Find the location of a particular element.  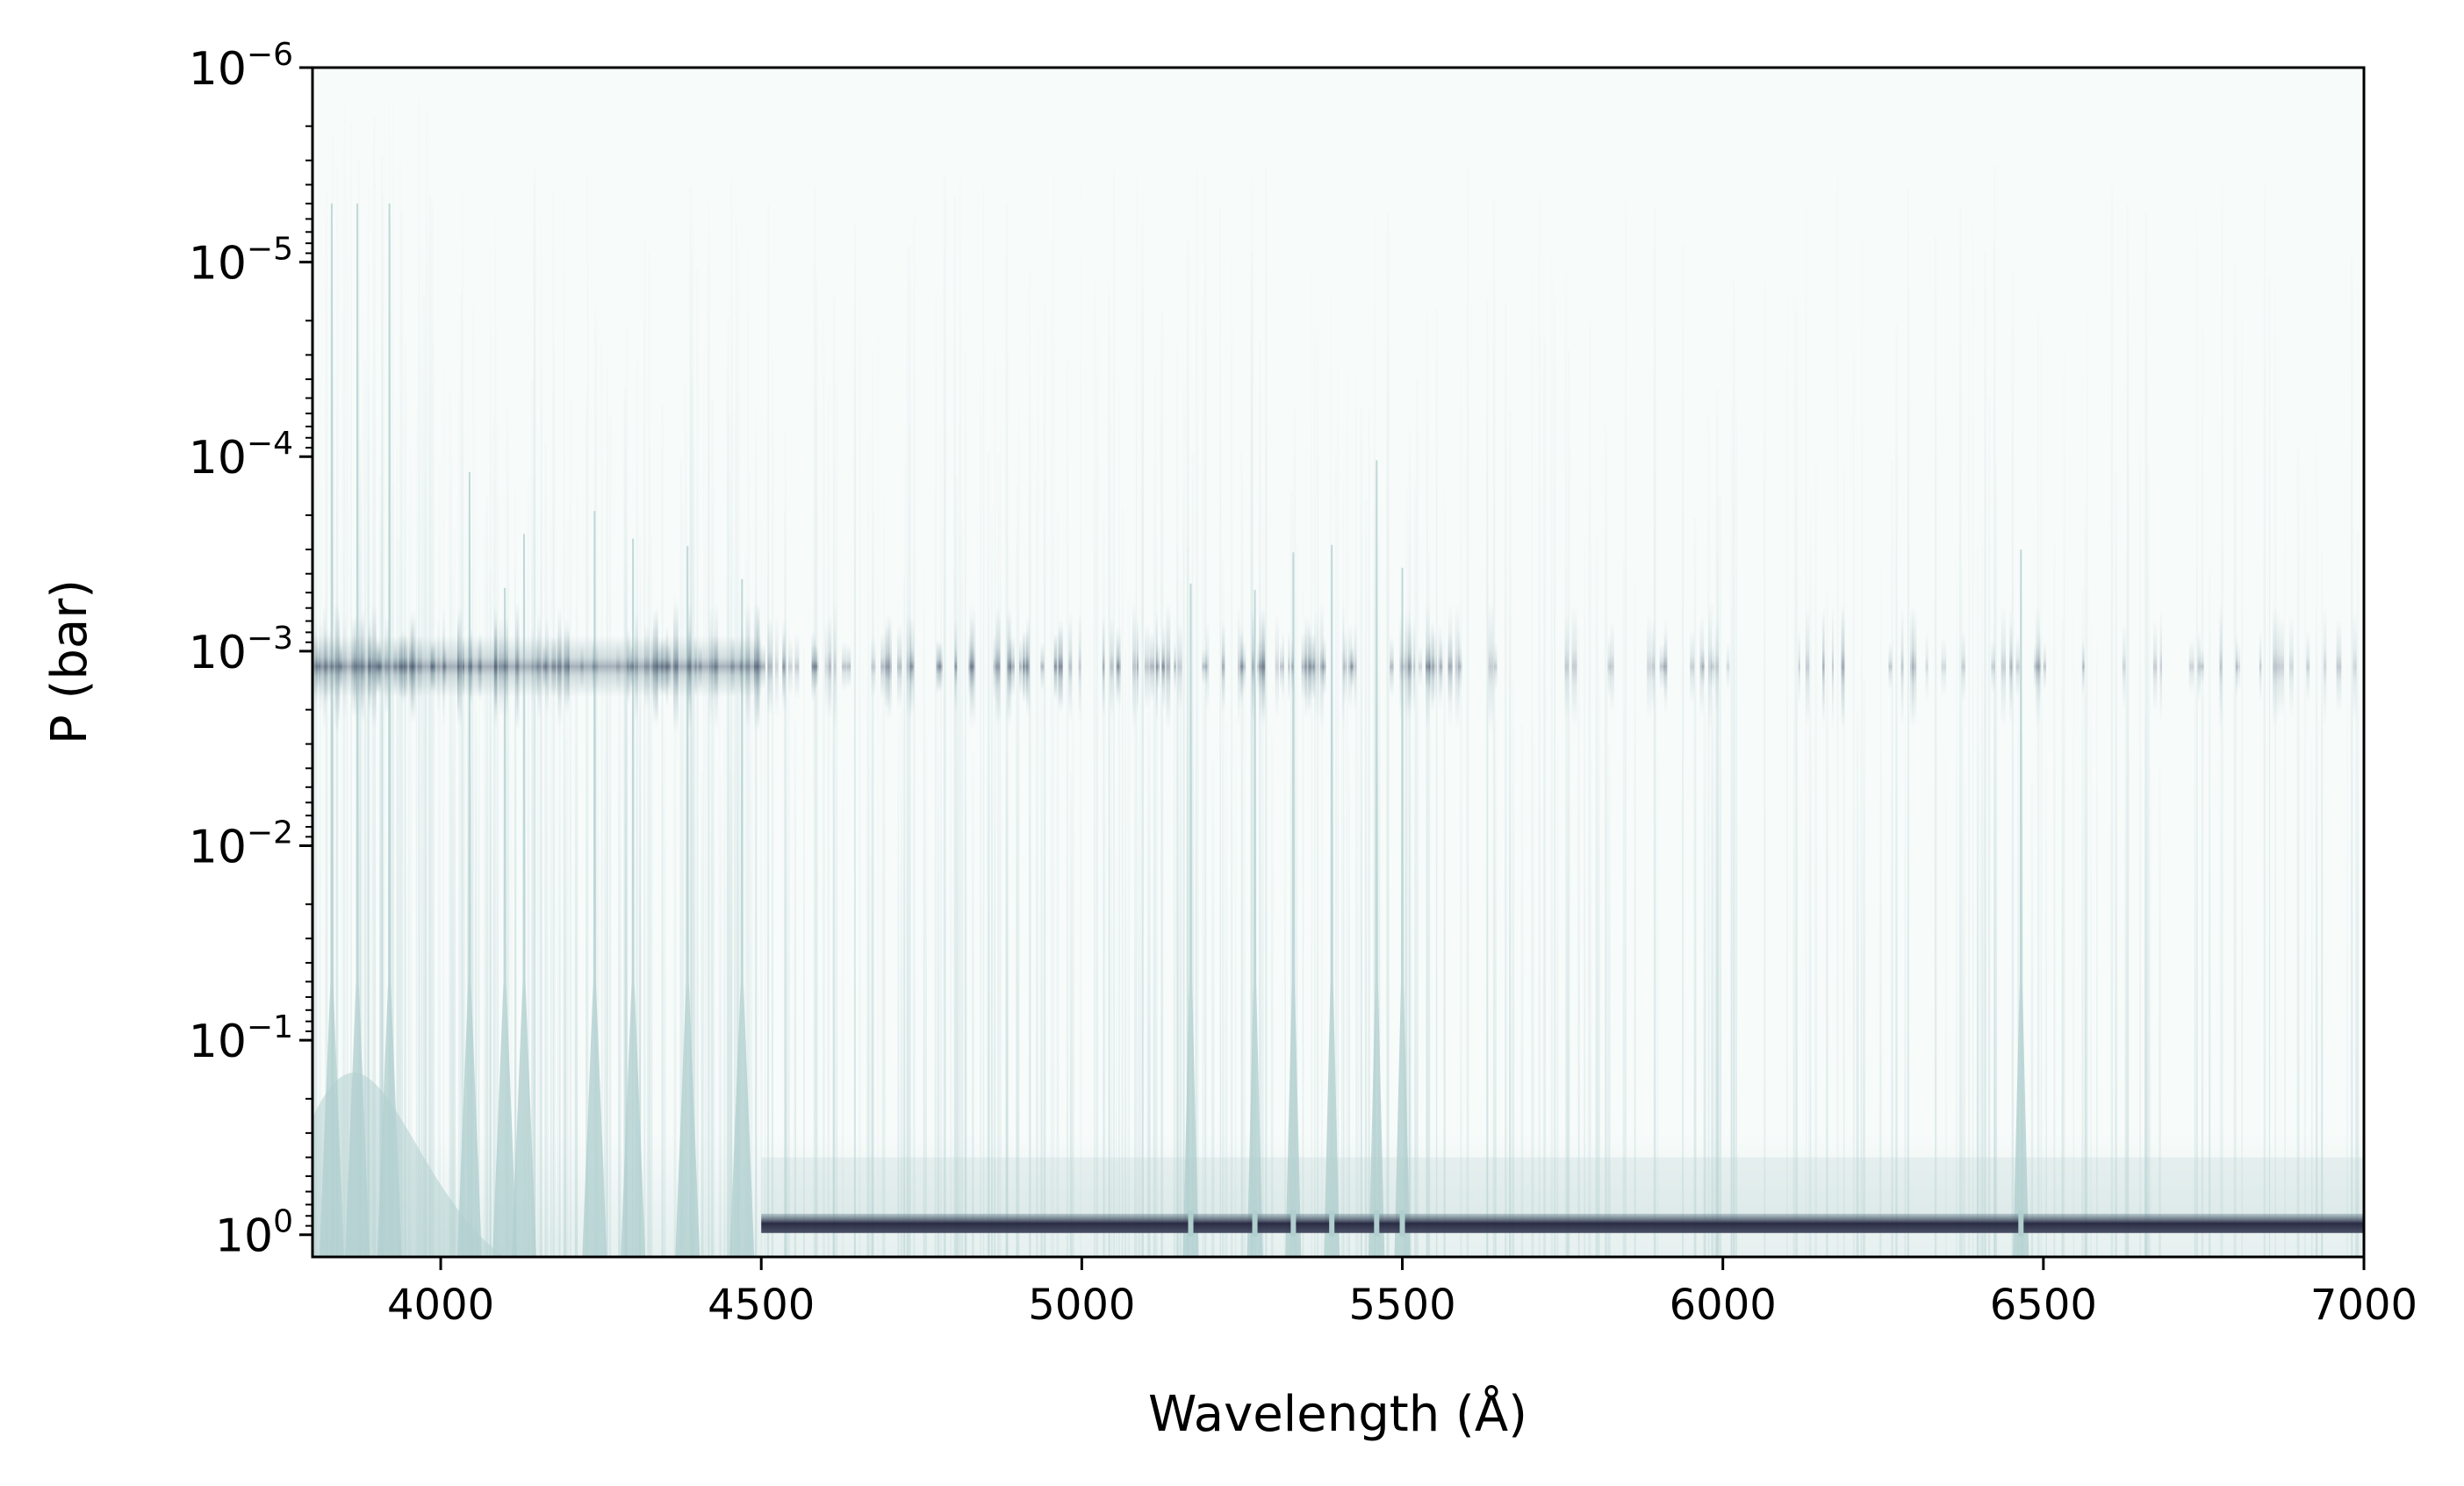

x-tick-label: 6000 is located at coordinates (1723, 1305).